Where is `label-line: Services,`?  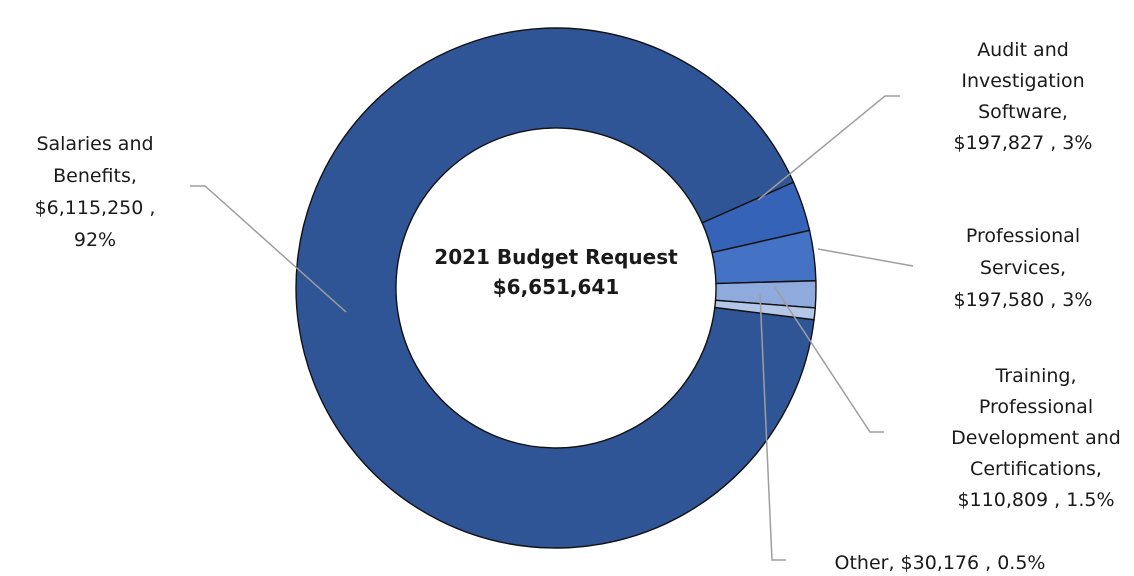 label-line: Services, is located at coordinates (1023, 268).